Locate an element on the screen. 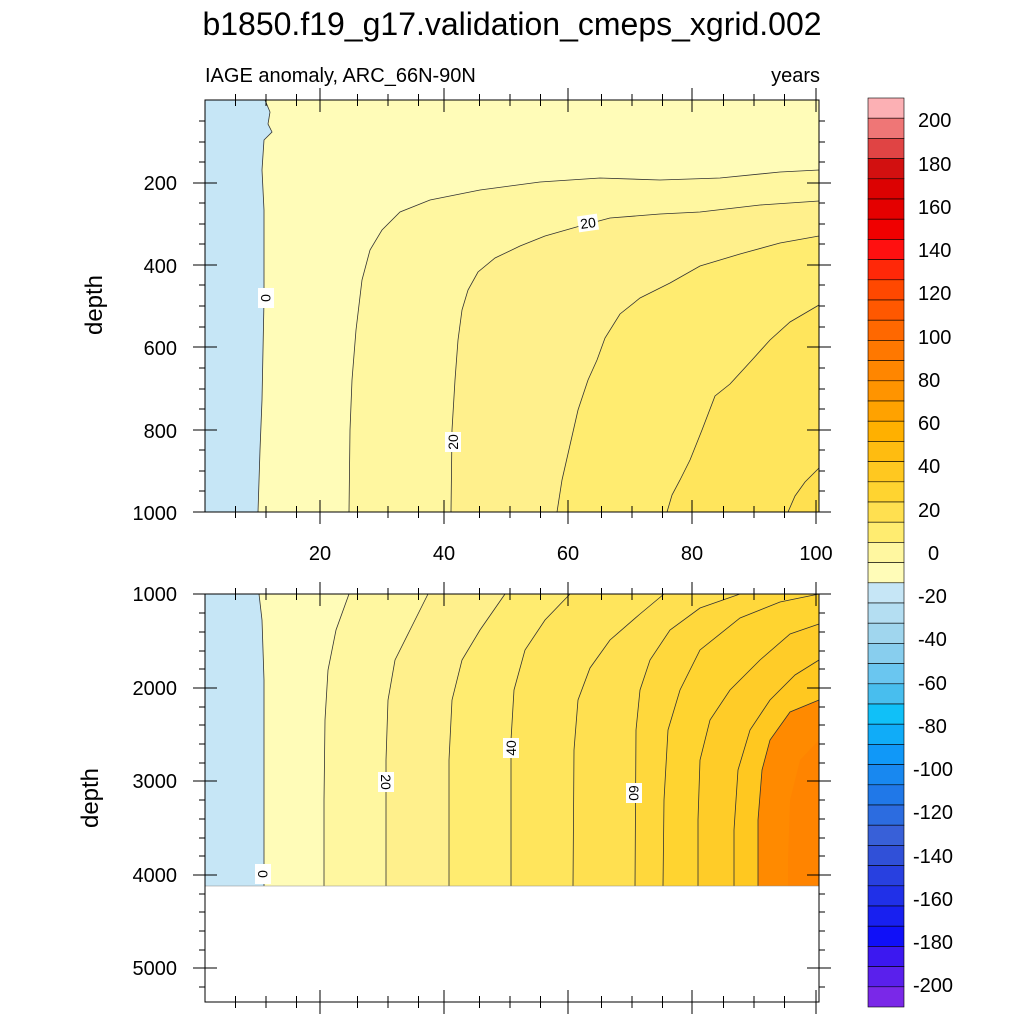 The height and width of the screenshot is (1024, 1024). lower-contour-band is located at coordinates (234, 740).